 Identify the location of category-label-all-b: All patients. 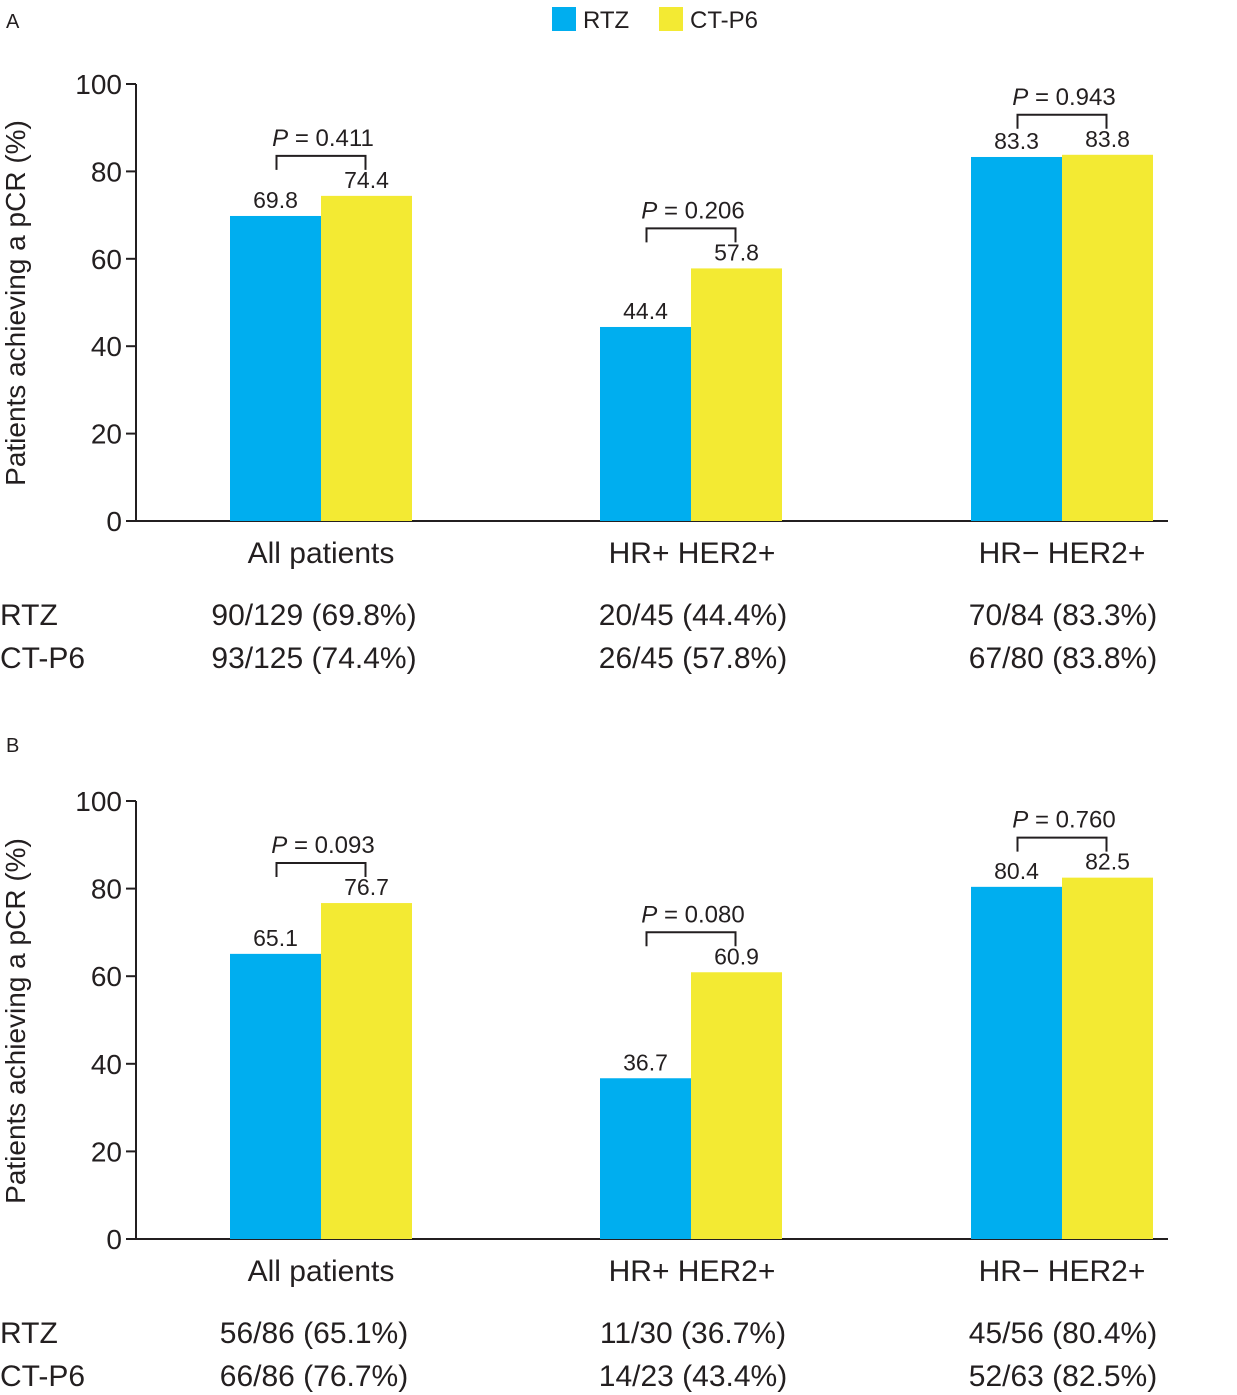
(321, 1271).